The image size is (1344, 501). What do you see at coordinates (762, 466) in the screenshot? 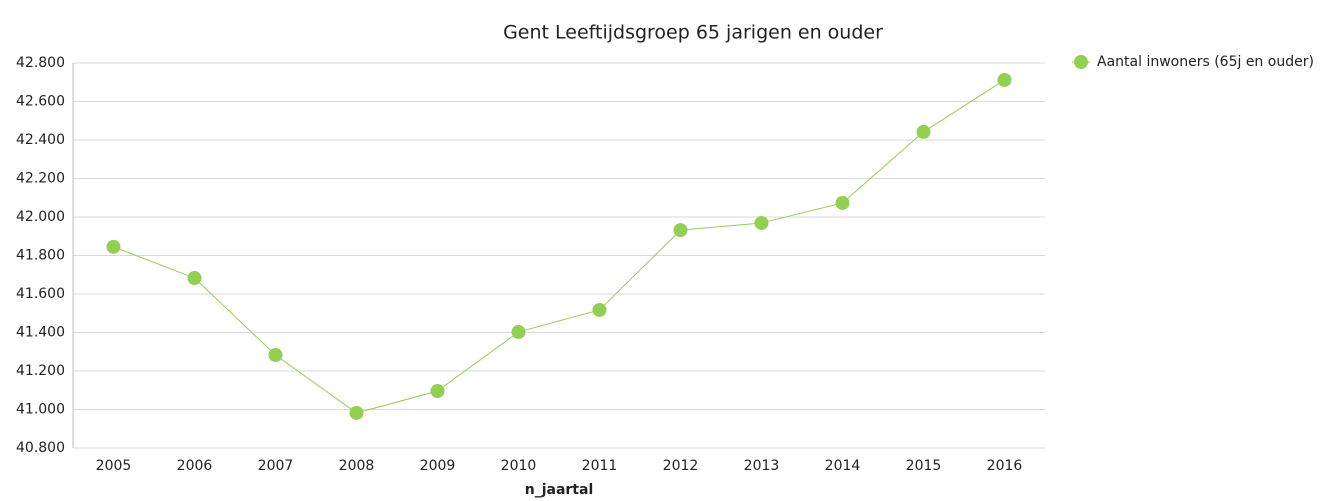
I see `x-tick-label: 2013` at bounding box center [762, 466].